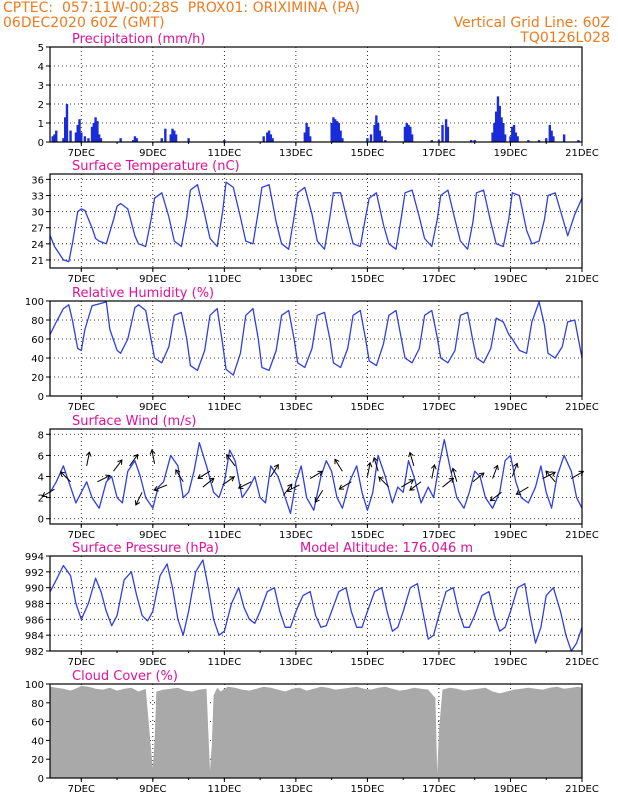 This screenshot has height=800, width=618. Describe the element at coordinates (582, 789) in the screenshot. I see `cloud-xtick-label: 21DEC` at that location.